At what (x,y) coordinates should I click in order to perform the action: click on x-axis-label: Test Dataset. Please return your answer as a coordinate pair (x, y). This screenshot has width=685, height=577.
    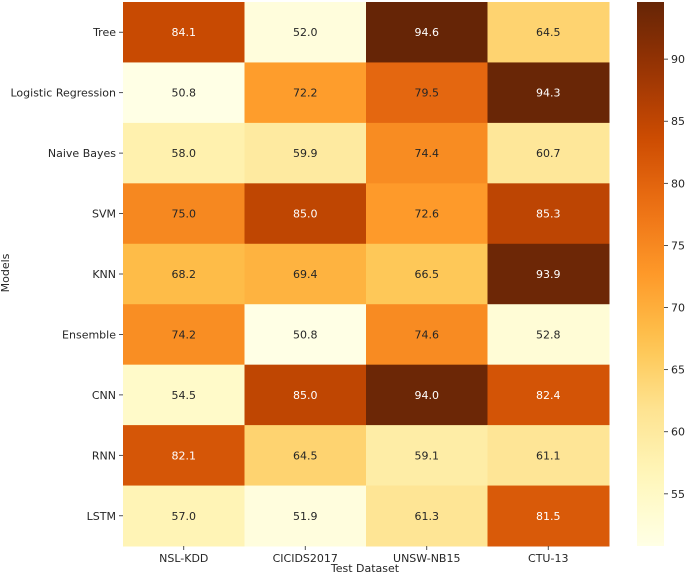
    Looking at the image, I should click on (365, 568).